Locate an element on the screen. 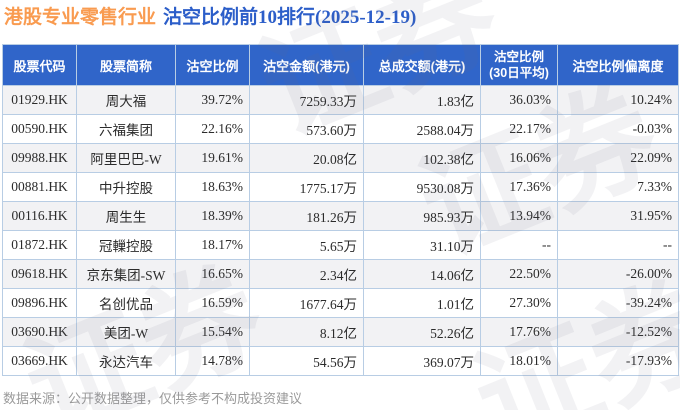 The width and height of the screenshot is (680, 410). cell-short_ratio: 16.65% is located at coordinates (212, 274).